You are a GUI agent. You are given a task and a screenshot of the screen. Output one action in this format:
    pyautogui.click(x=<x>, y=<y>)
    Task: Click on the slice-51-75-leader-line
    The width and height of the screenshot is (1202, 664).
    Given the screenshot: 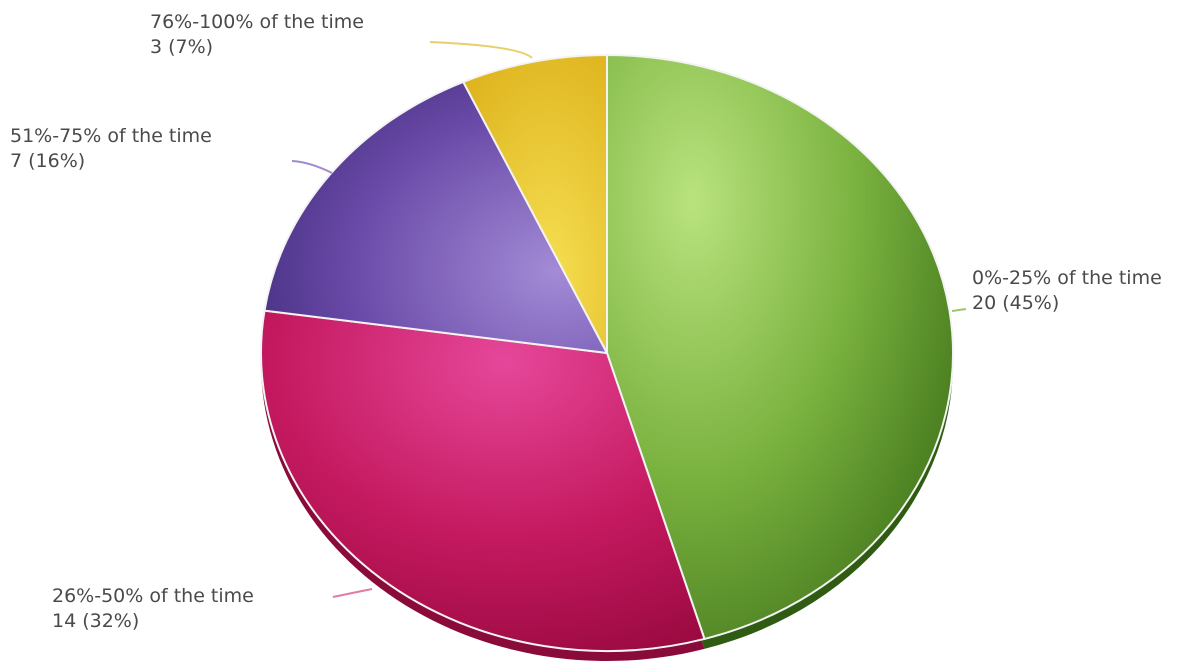 What is the action you would take?
    pyautogui.click(x=312, y=167)
    